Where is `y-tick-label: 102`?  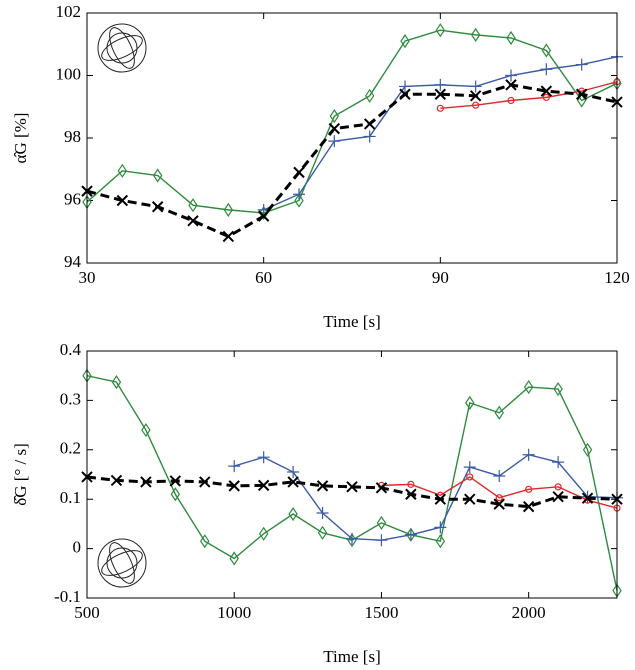 y-tick-label: 102 is located at coordinates (69, 11).